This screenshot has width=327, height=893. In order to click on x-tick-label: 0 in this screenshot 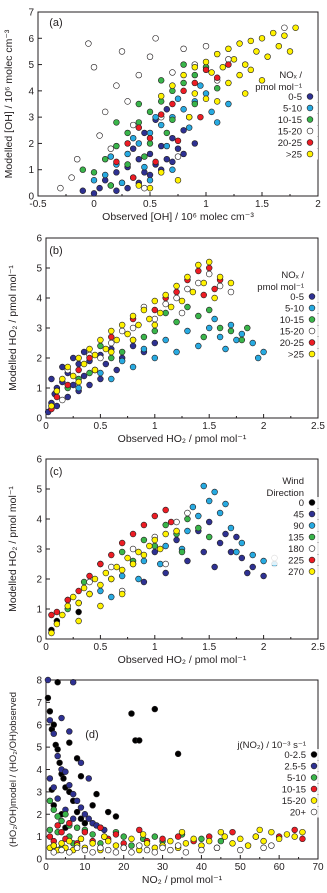, I will do `click(46, 426)`.